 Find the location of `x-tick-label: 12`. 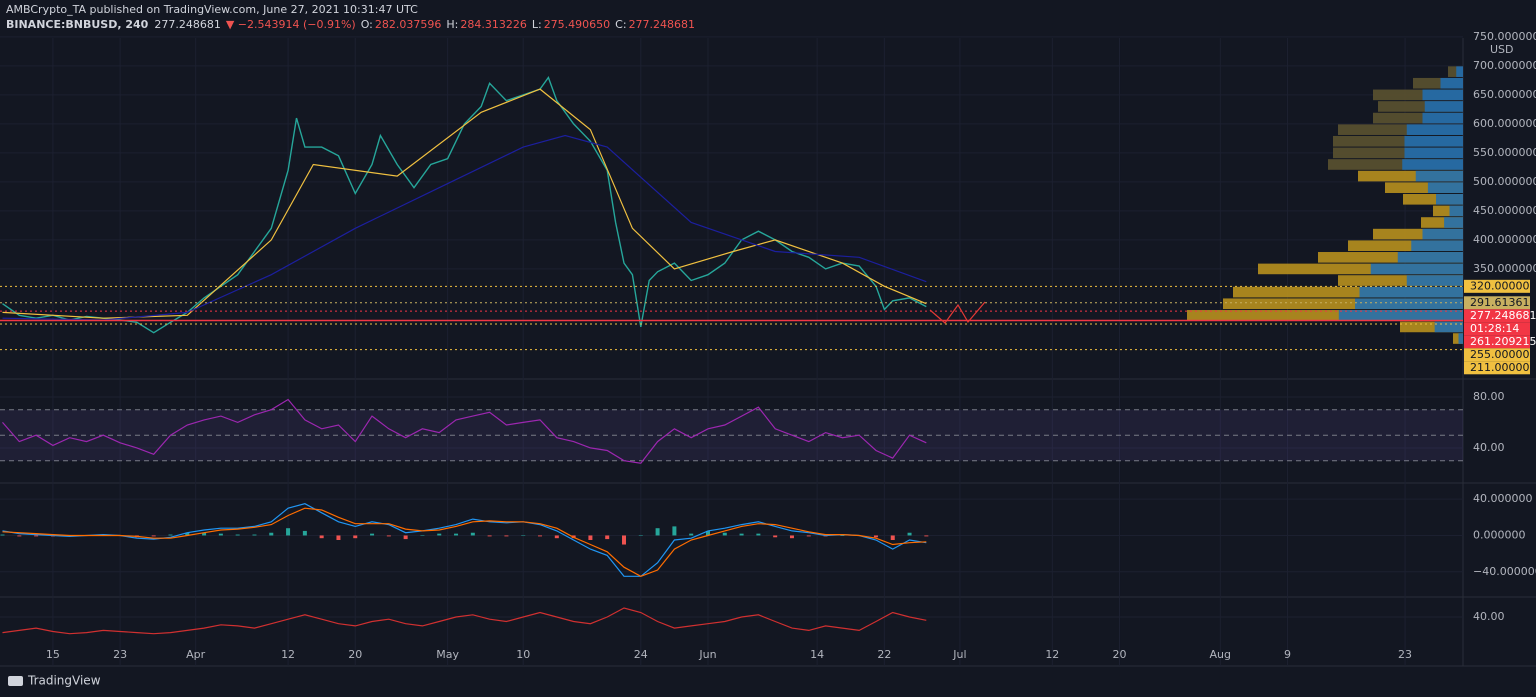

x-tick-label: 12 is located at coordinates (288, 654).